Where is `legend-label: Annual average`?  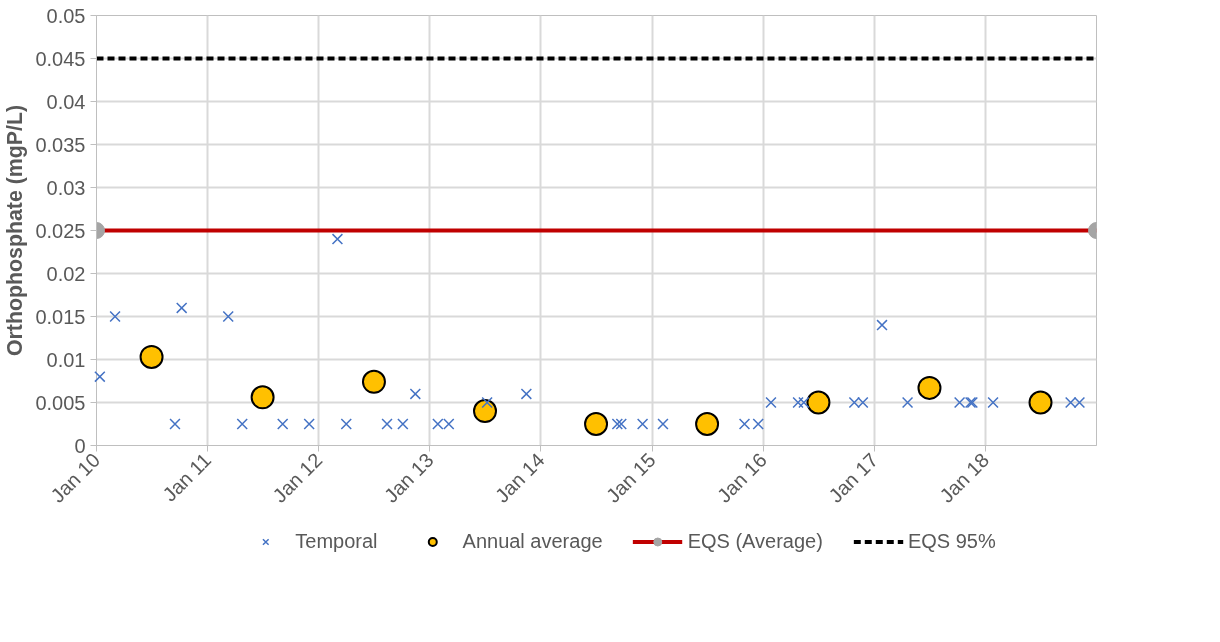
legend-label: Annual average is located at coordinates (532, 541).